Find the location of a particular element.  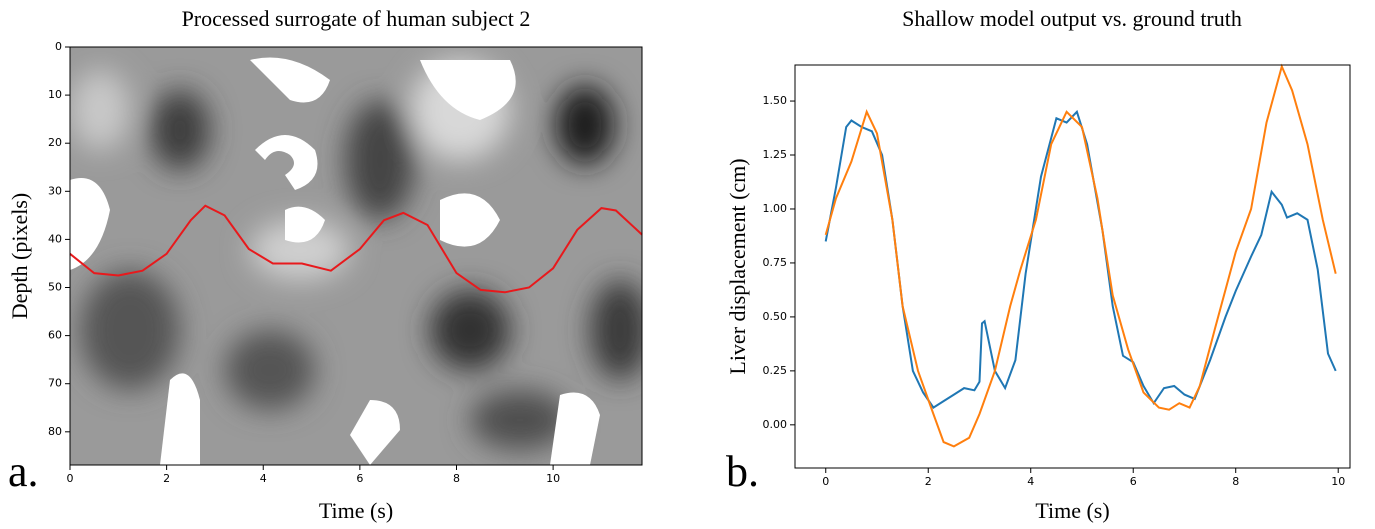

y-tick-label: 0.25 is located at coordinates (775, 370).